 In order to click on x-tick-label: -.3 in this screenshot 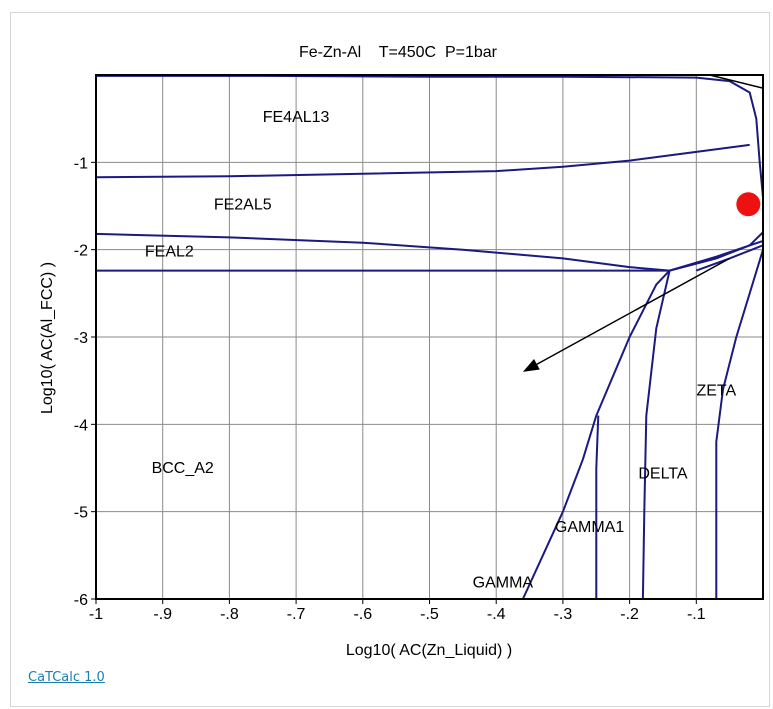, I will do `click(563, 614)`.